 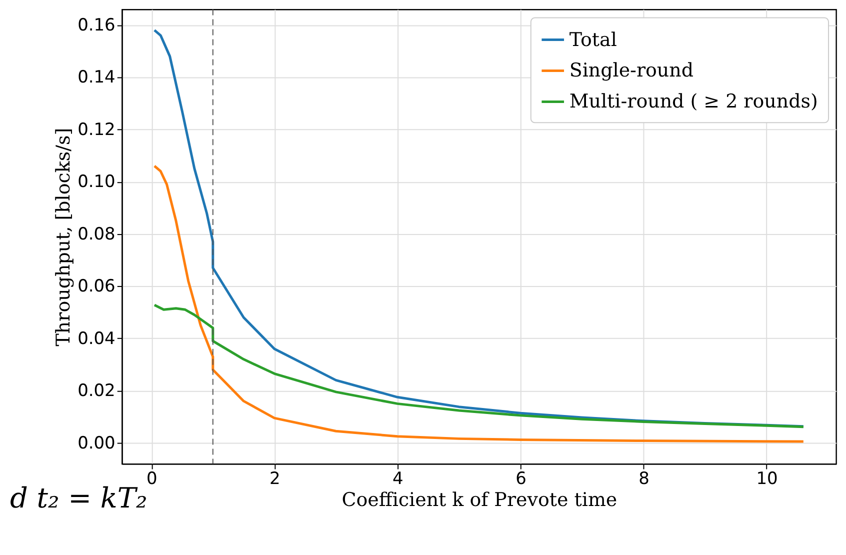 What do you see at coordinates (767, 479) in the screenshot?
I see `x-tick-label: 10` at bounding box center [767, 479].